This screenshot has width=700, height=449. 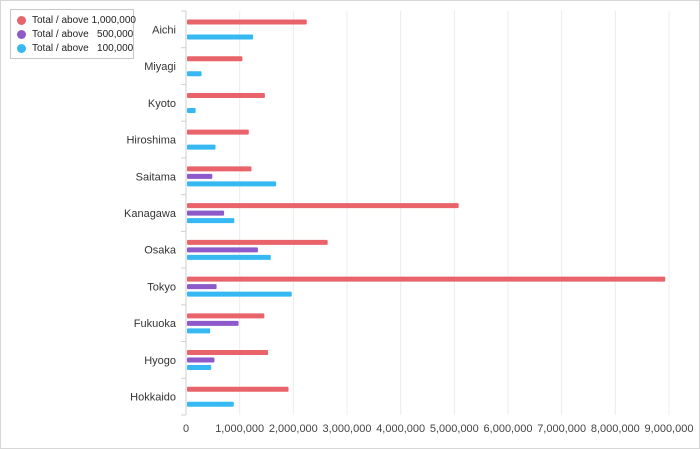 What do you see at coordinates (160, 67) in the screenshot?
I see `category-label: Miyagi` at bounding box center [160, 67].